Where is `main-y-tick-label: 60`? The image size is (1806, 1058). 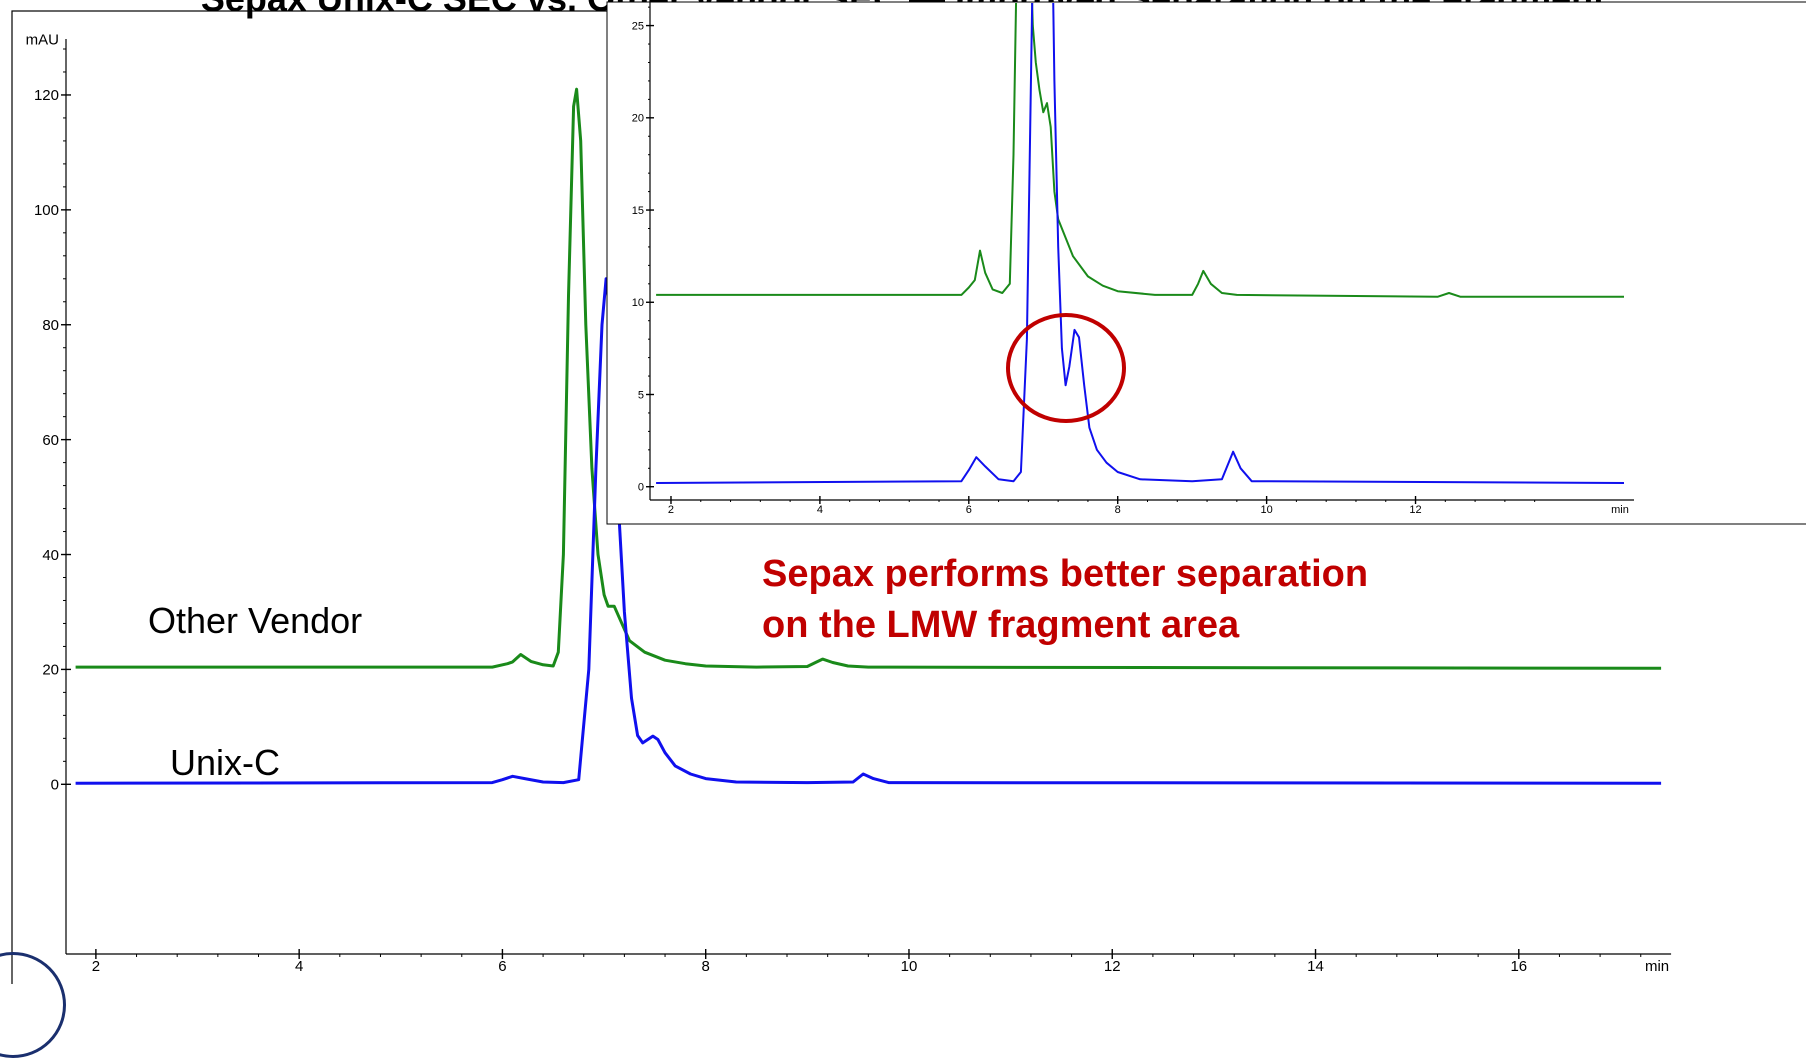 main-y-tick-label: 60 is located at coordinates (50, 440).